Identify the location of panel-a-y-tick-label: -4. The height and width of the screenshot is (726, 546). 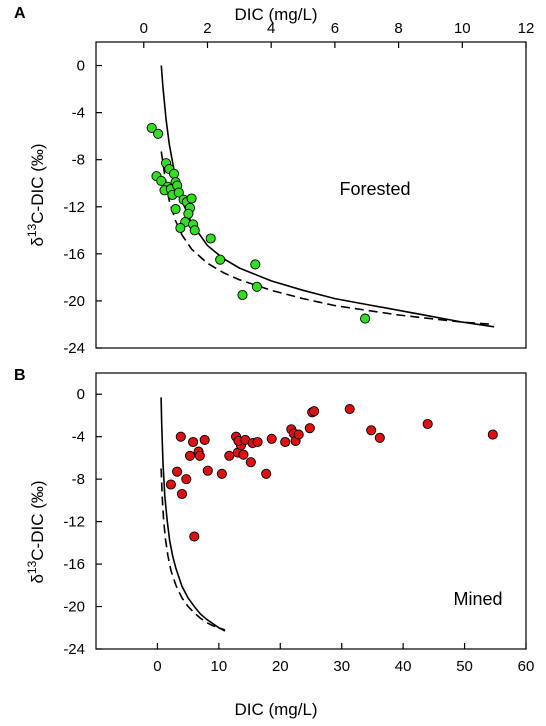
(78, 113).